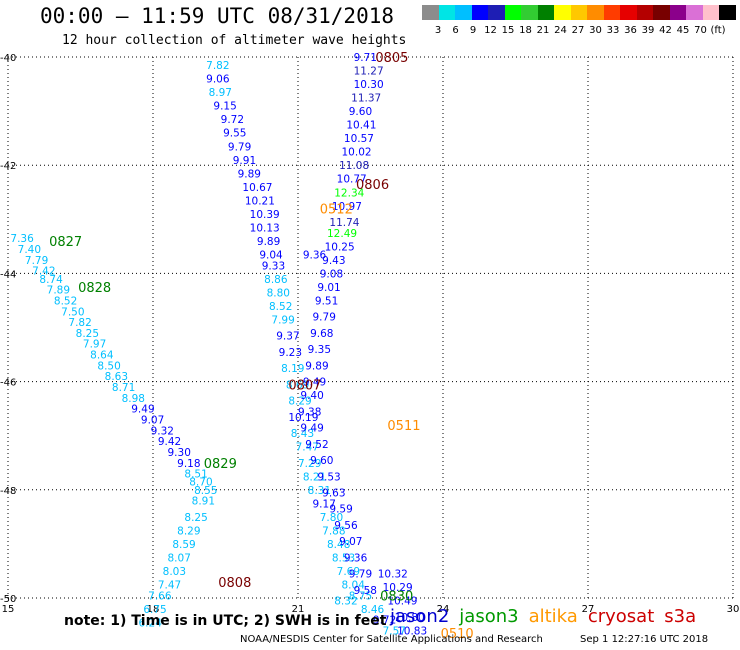  Describe the element at coordinates (326, 301) in the screenshot. I see `wave-height-label: 9.51` at that location.